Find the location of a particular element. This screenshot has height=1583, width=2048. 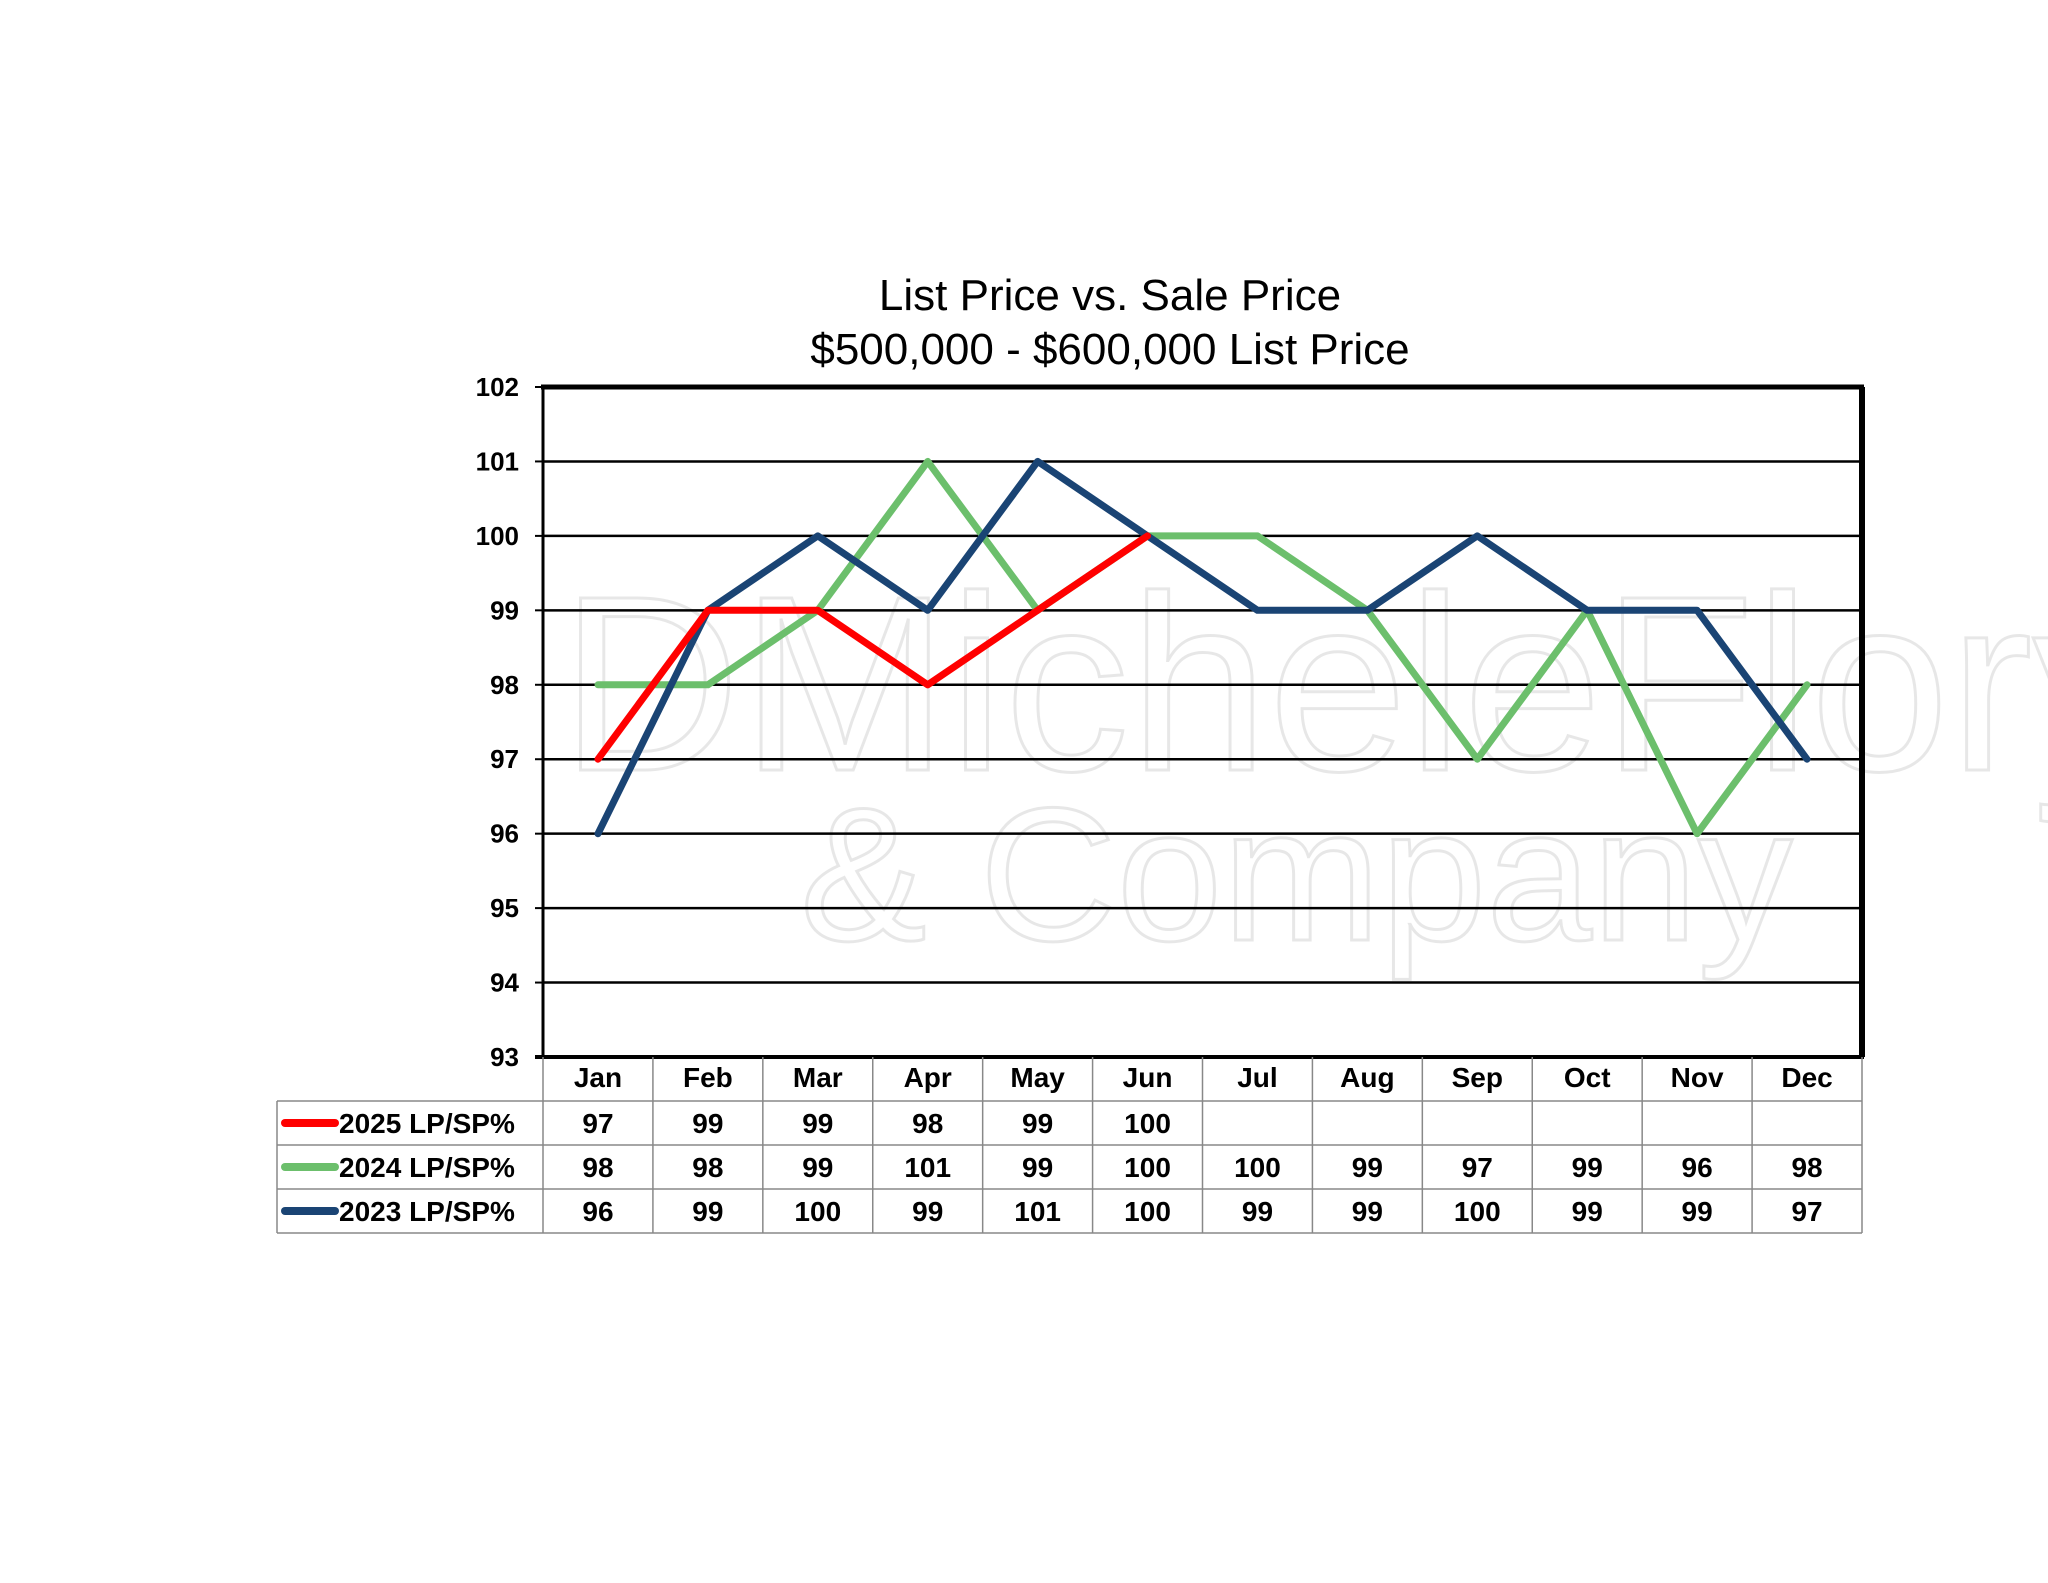

legend-label: 2025 LP/SP% is located at coordinates (427, 1123).